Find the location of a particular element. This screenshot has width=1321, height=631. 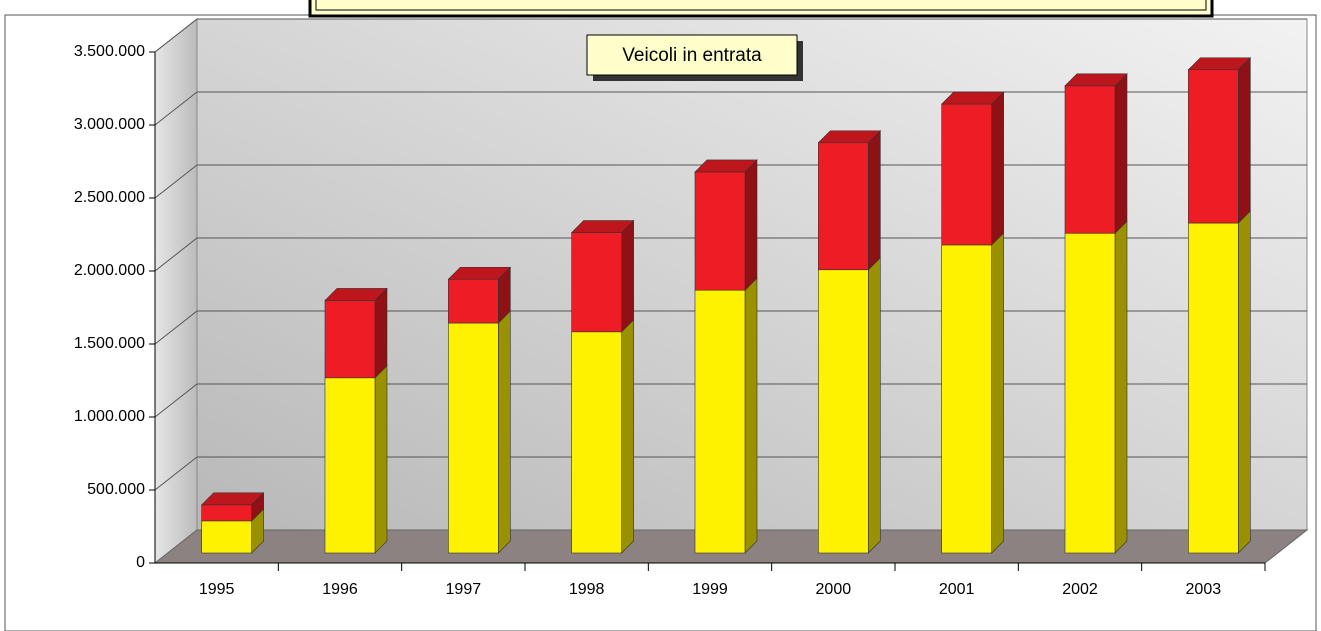

top-banner-inner is located at coordinates (761, 5).